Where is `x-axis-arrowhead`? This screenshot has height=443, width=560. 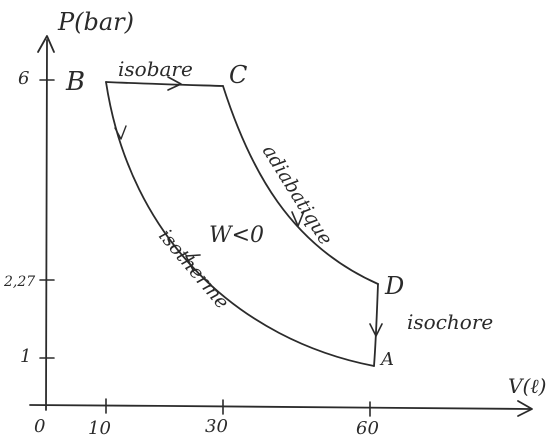
x-axis-arrowhead is located at coordinates (525, 408).